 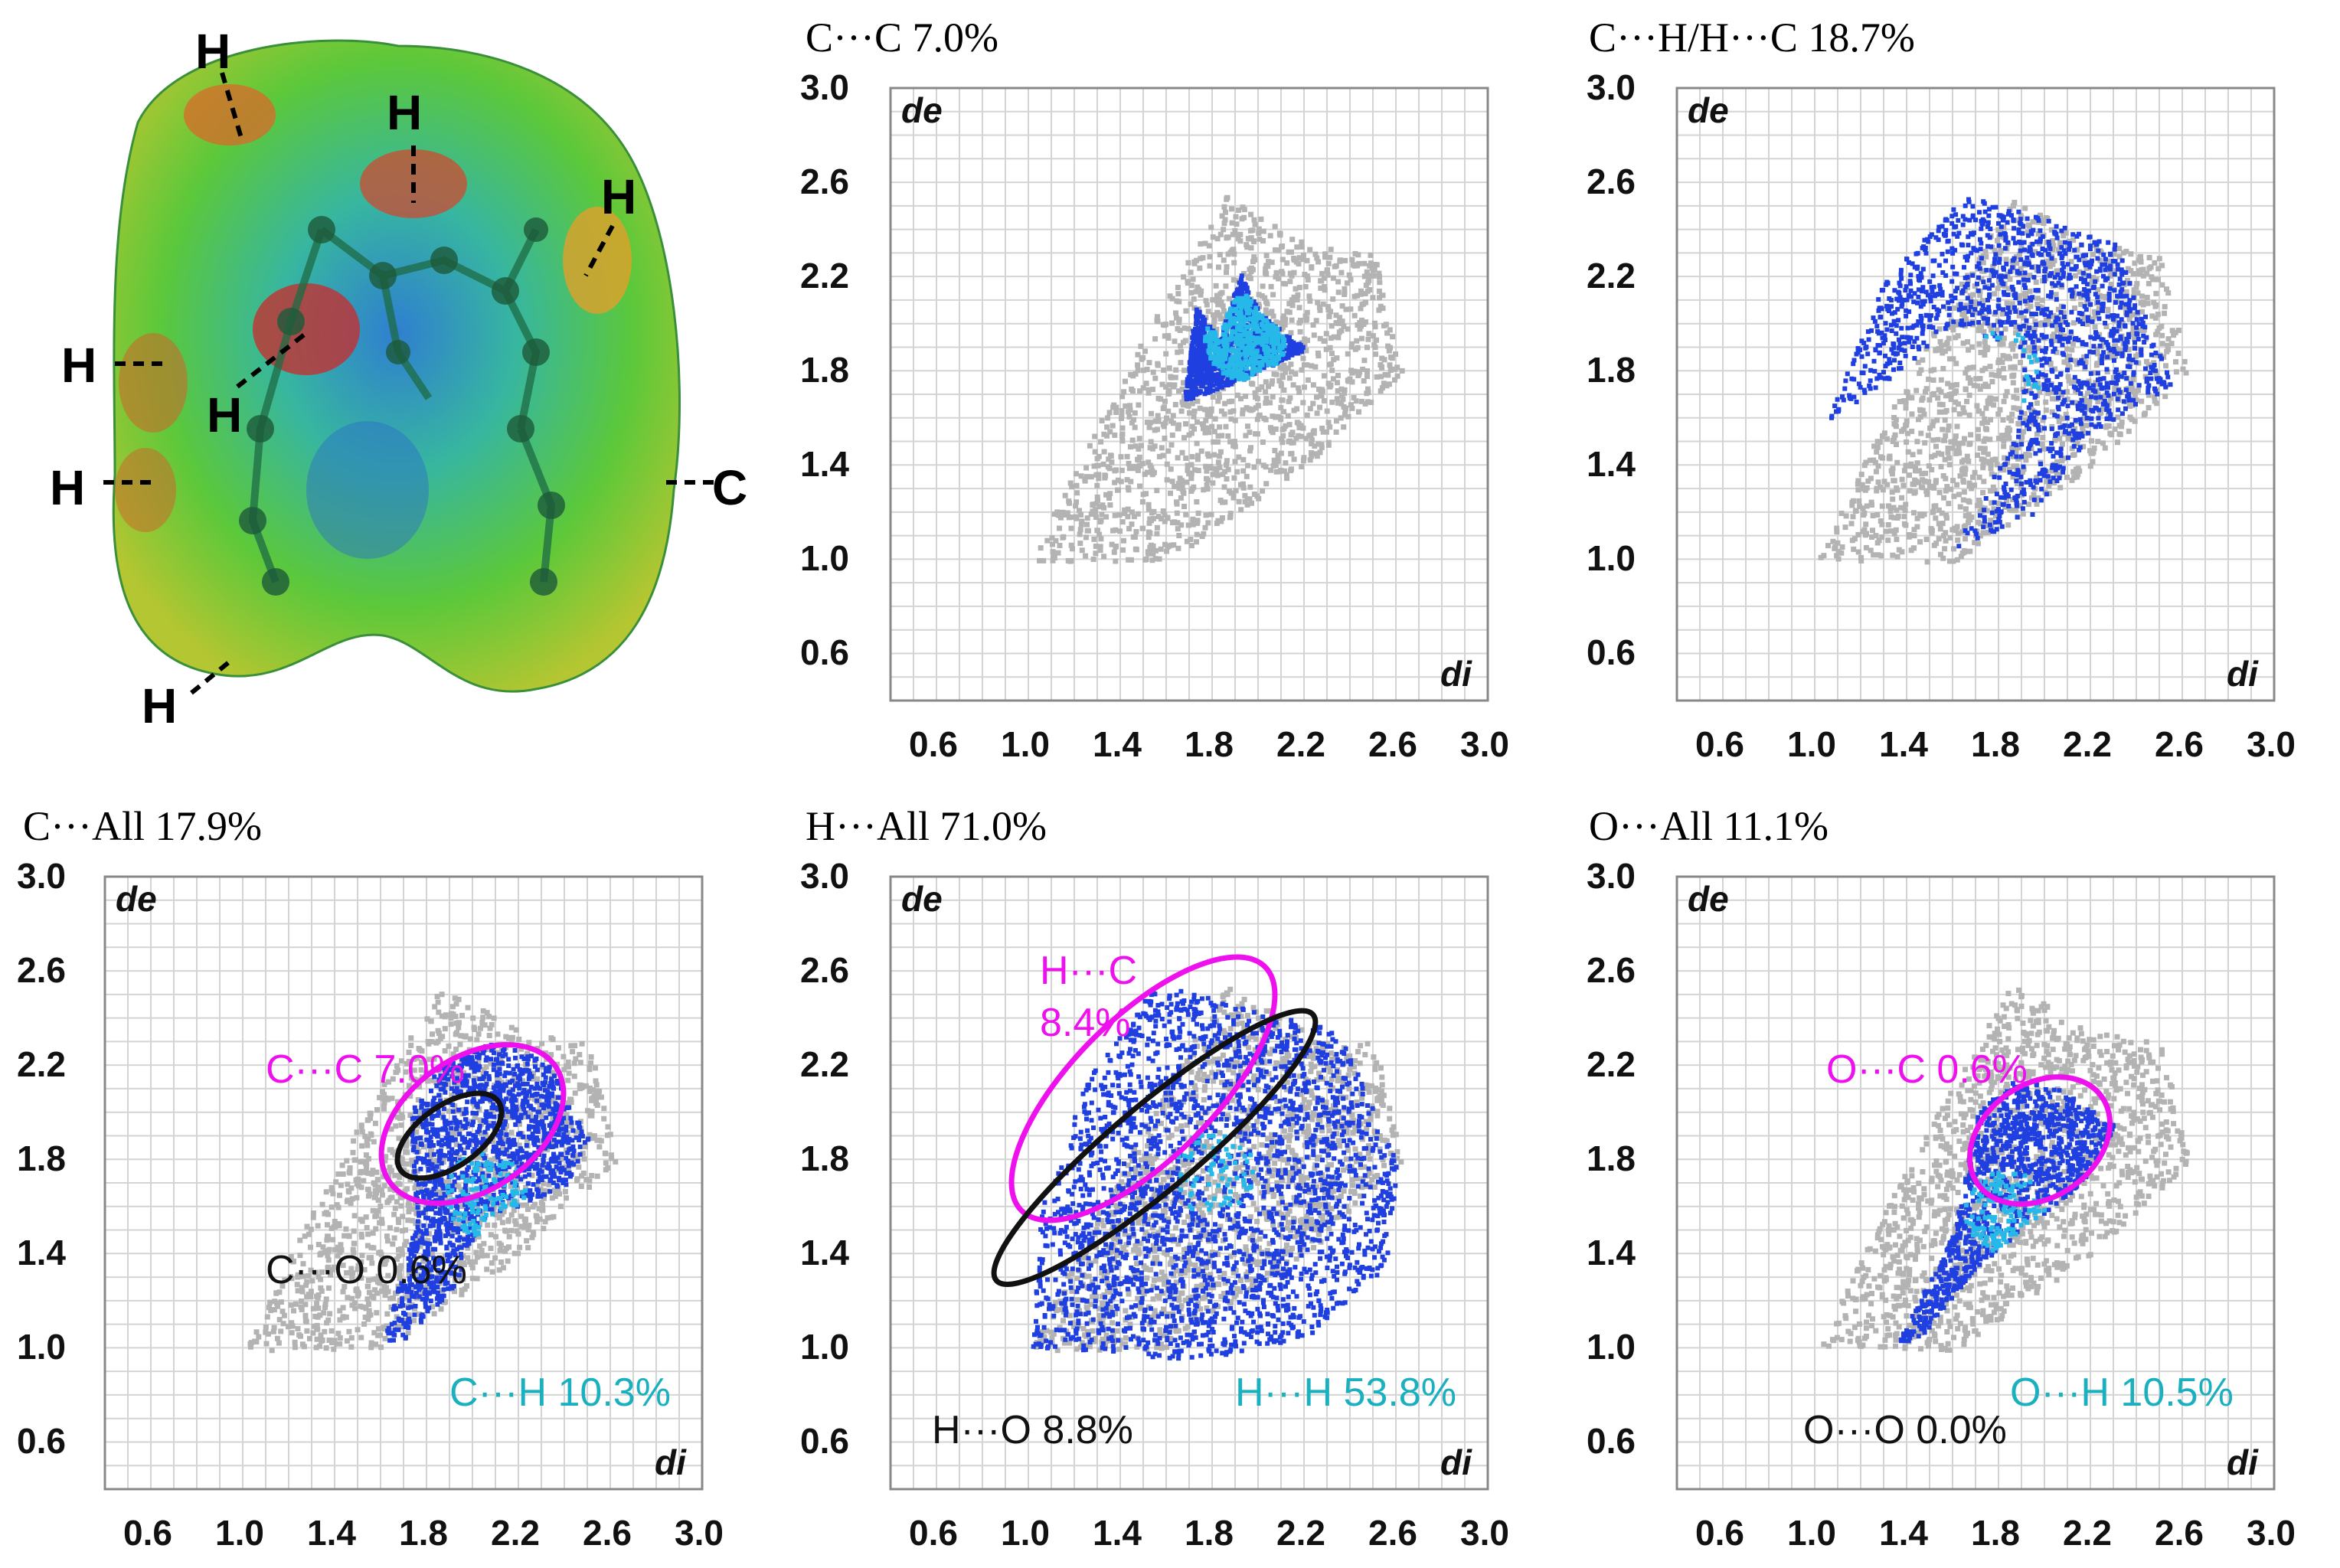 I want to click on plot-title: C···All 17.9%, so click(x=142, y=826).